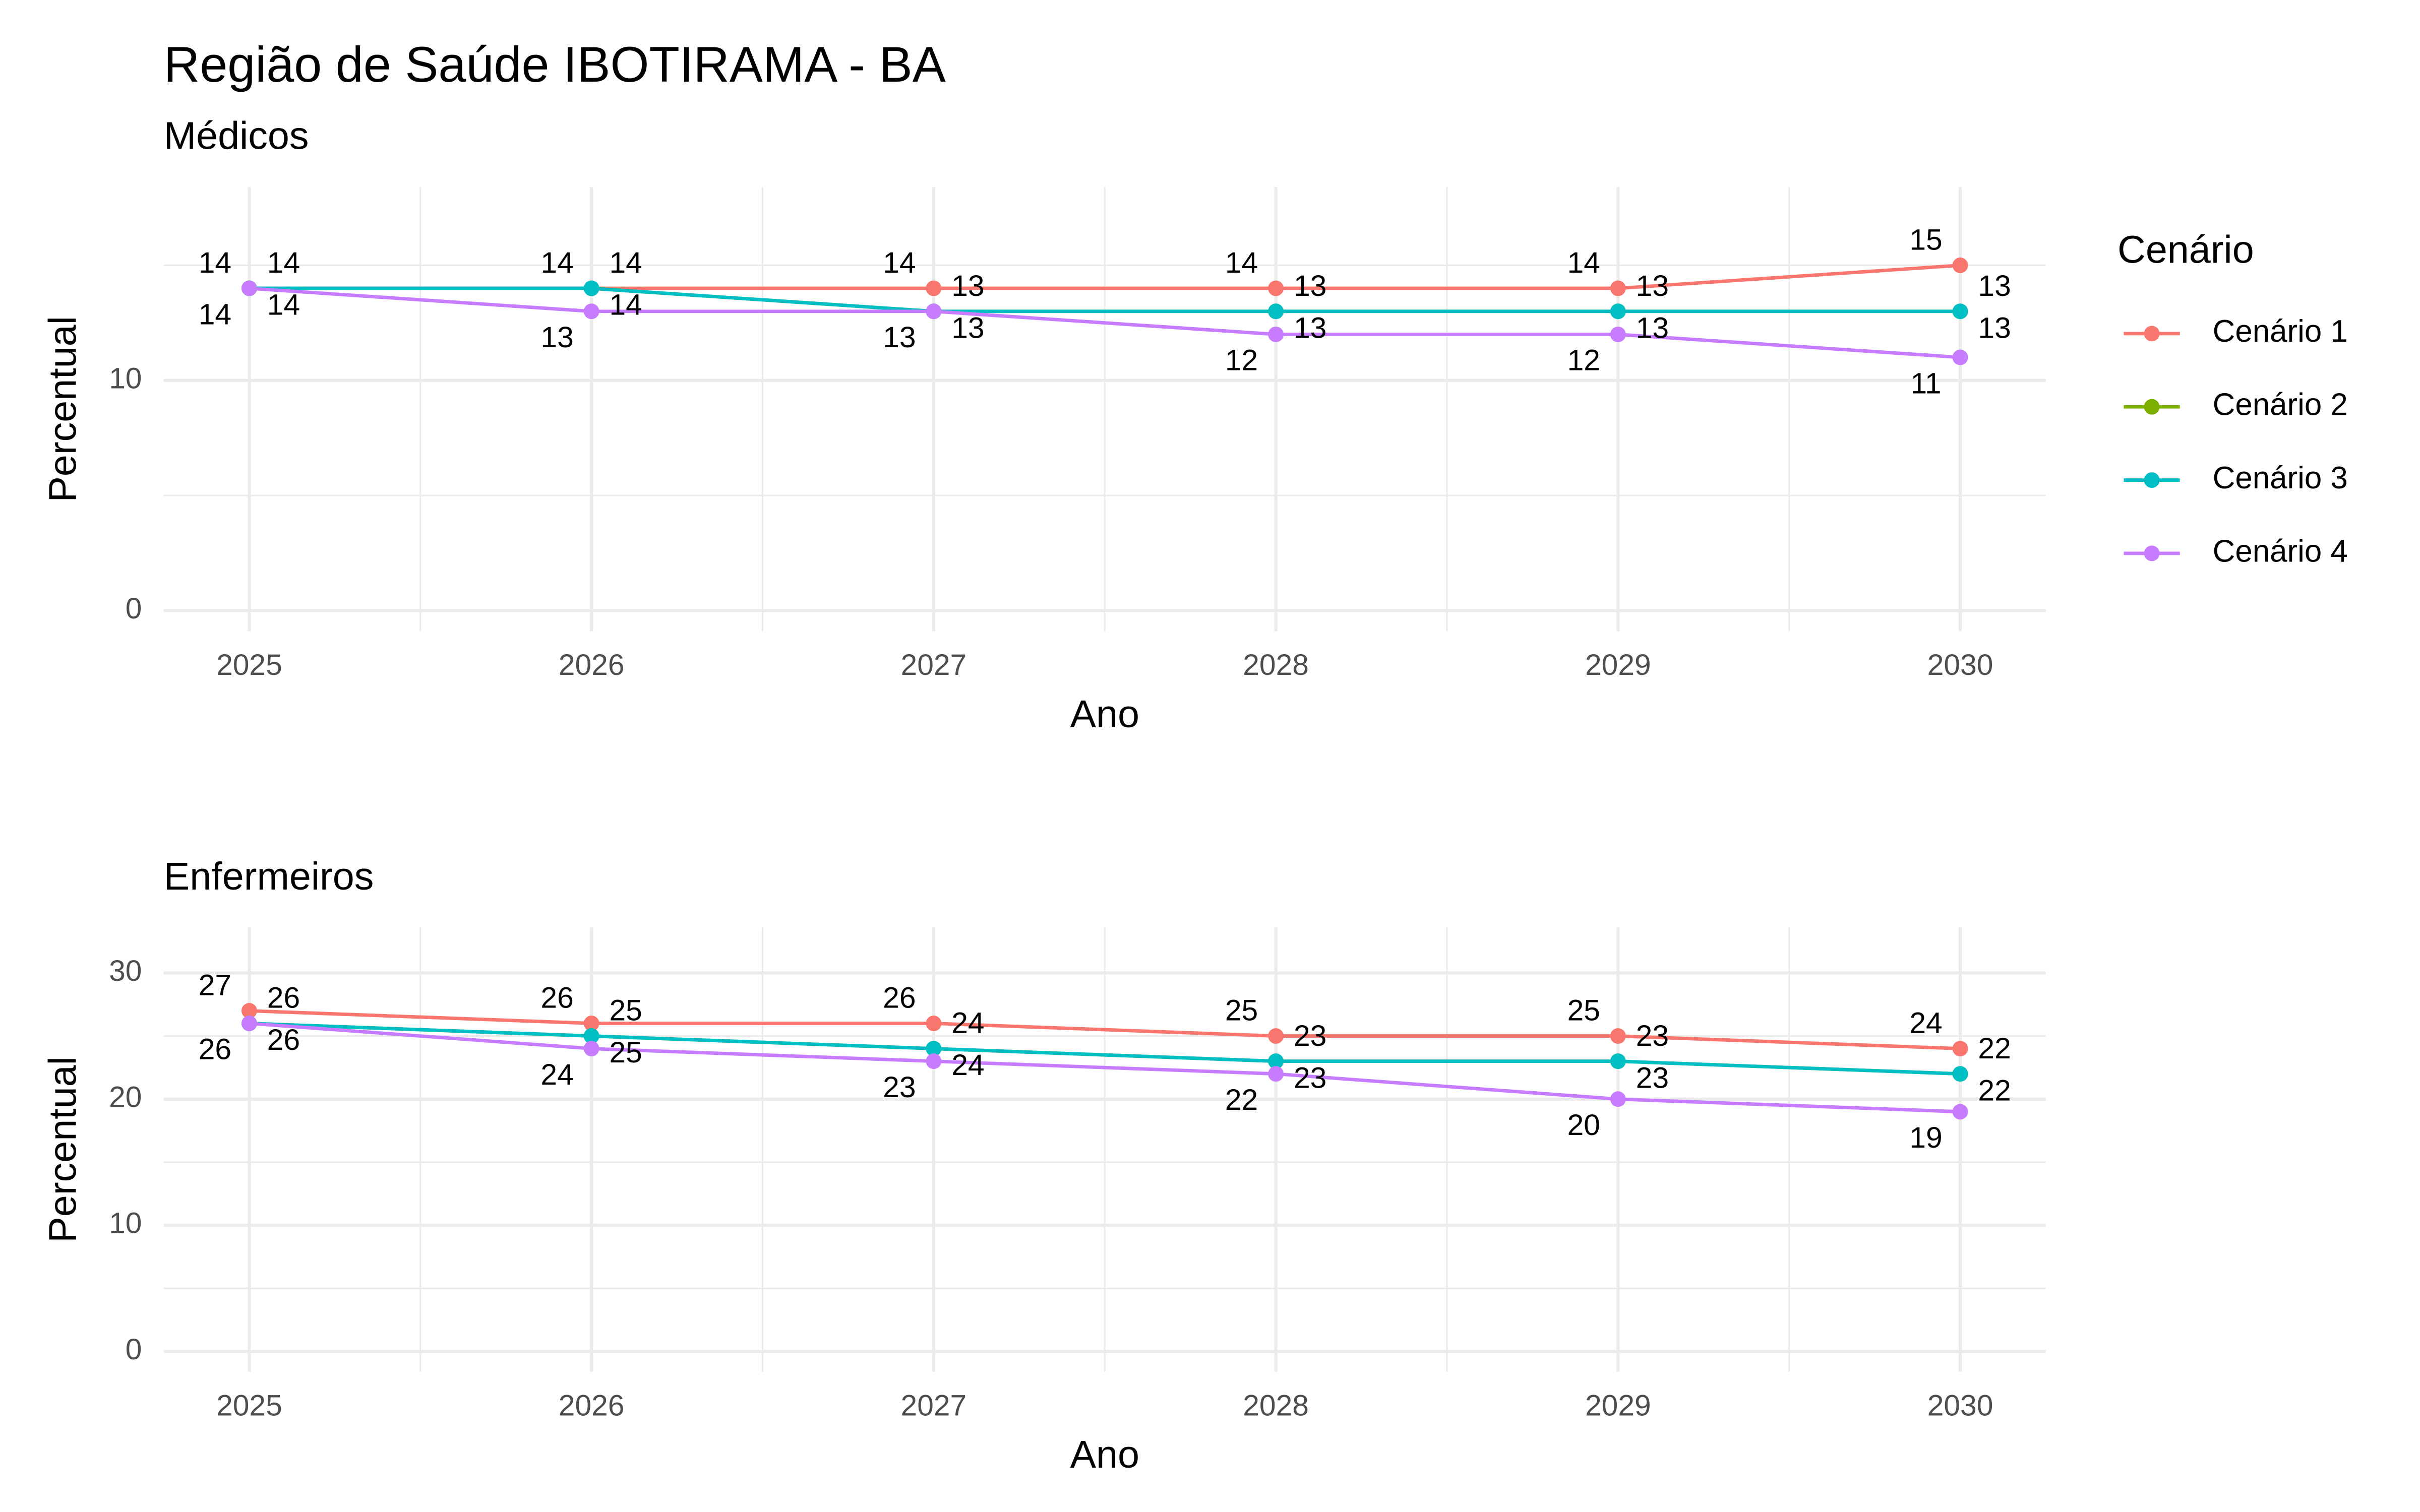 The image size is (2420, 1512). Describe the element at coordinates (125, 971) in the screenshot. I see `y-tick-label: 30` at that location.